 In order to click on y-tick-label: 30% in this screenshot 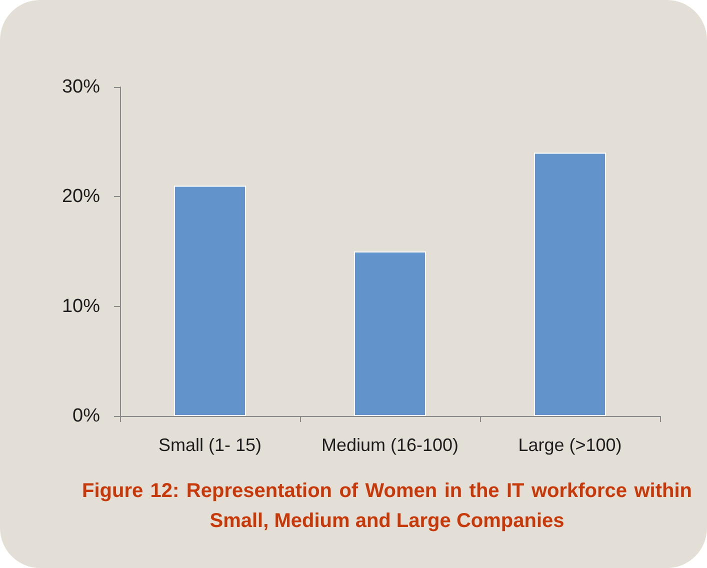, I will do `click(81, 87)`.